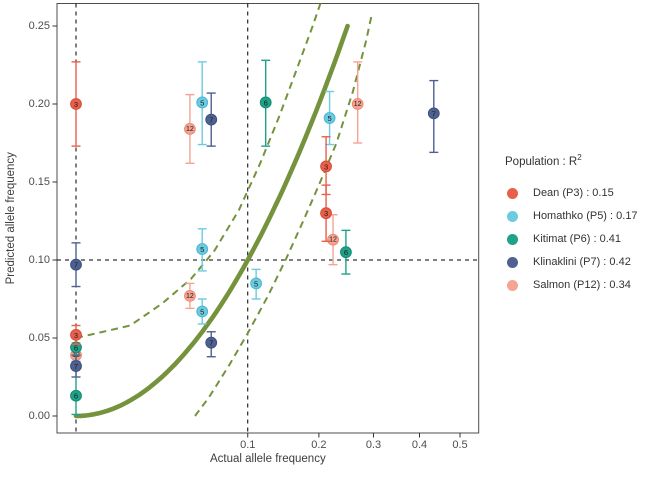 This screenshot has width=672, height=480. Describe the element at coordinates (39, 26) in the screenshot. I see `y-axis-tick-label: 0.25` at that location.